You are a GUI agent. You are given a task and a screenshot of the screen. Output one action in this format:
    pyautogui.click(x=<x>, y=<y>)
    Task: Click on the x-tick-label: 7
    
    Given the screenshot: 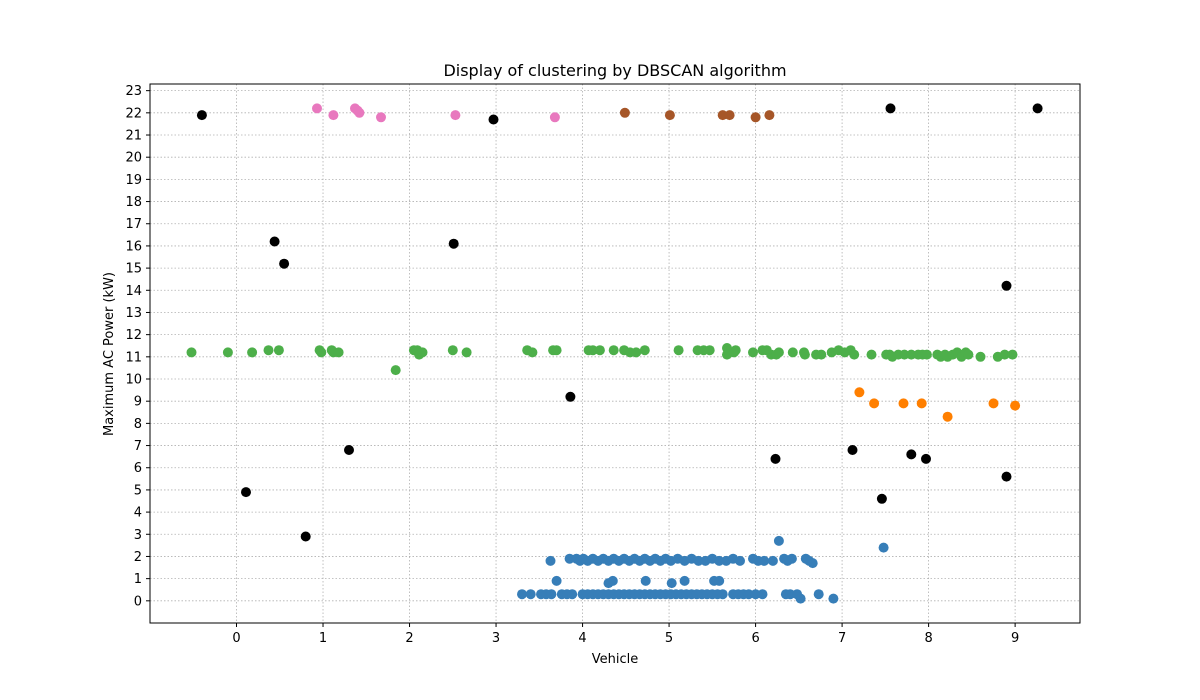 What is the action you would take?
    pyautogui.click(x=842, y=638)
    